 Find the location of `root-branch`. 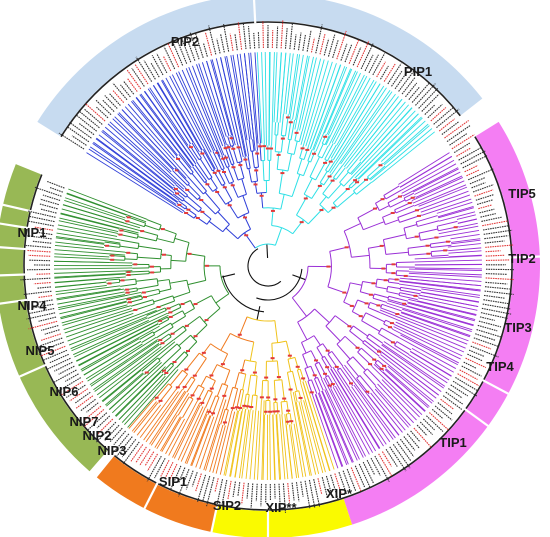

root-branch is located at coordinates (299, 277).